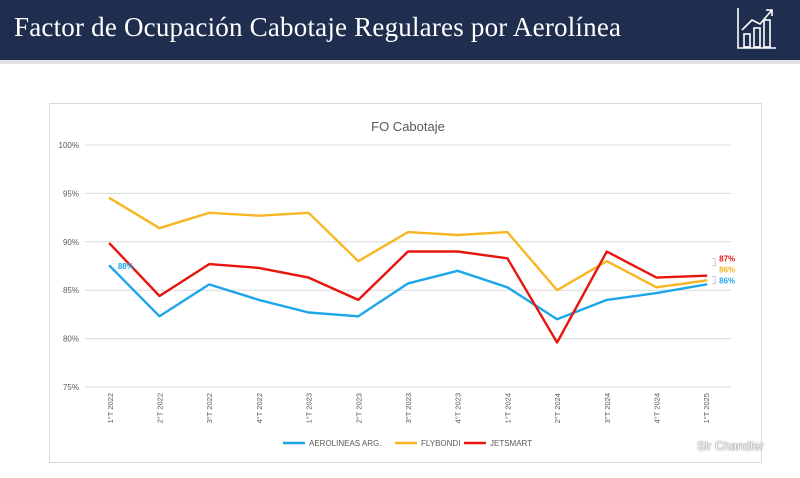  What do you see at coordinates (756, 28) in the screenshot?
I see `bar-chart-growth-icon` at bounding box center [756, 28].